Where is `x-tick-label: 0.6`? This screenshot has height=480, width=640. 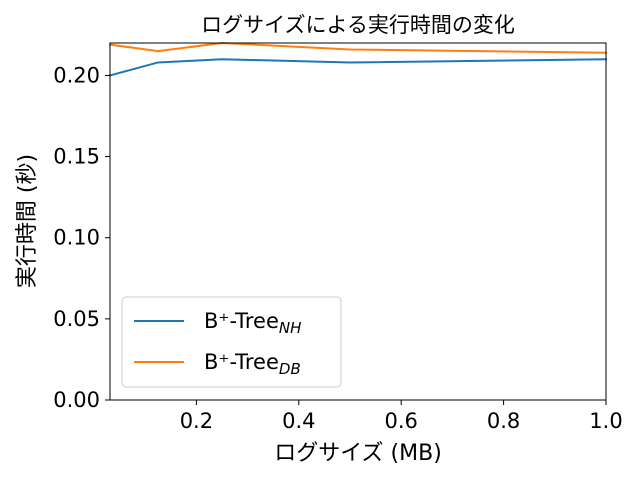 x-tick-label: 0.6 is located at coordinates (400, 421).